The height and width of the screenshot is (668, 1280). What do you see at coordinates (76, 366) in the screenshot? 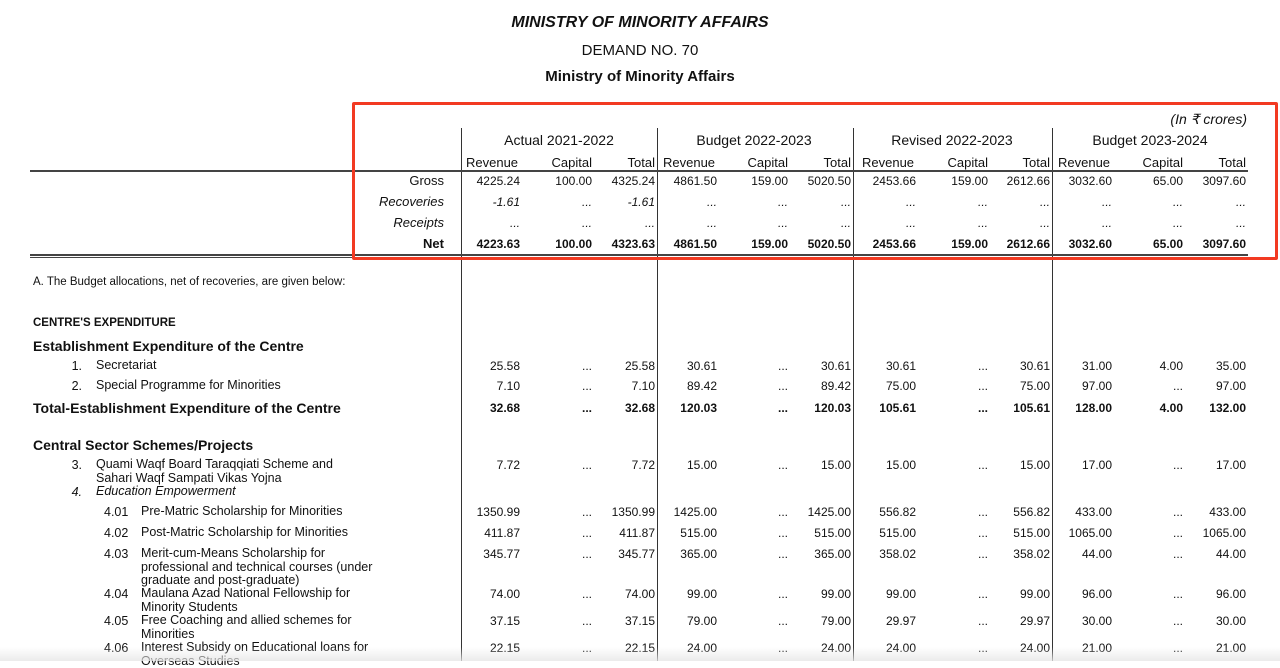
I see `row-number: 1.` at bounding box center [76, 366].